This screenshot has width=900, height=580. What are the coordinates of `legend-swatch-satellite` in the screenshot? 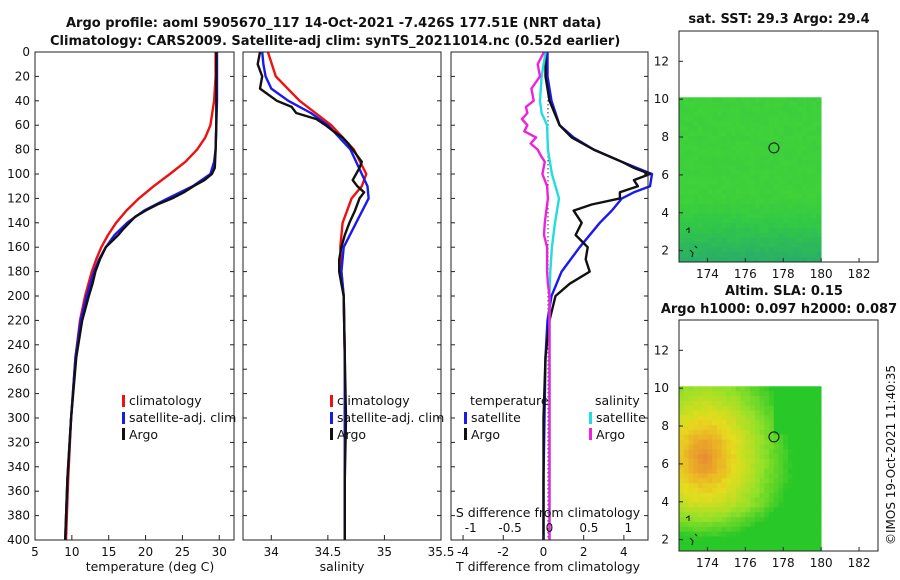 It's located at (123, 418).